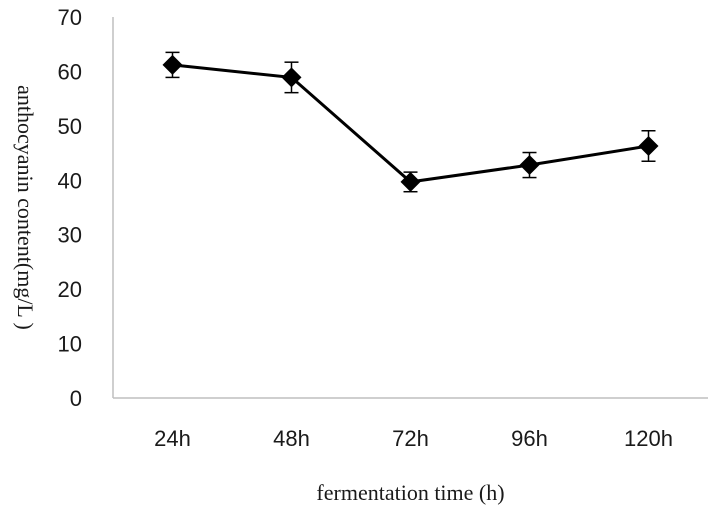 This screenshot has height=518, width=720. What do you see at coordinates (529, 438) in the screenshot?
I see `x-tick-label: 96h` at bounding box center [529, 438].